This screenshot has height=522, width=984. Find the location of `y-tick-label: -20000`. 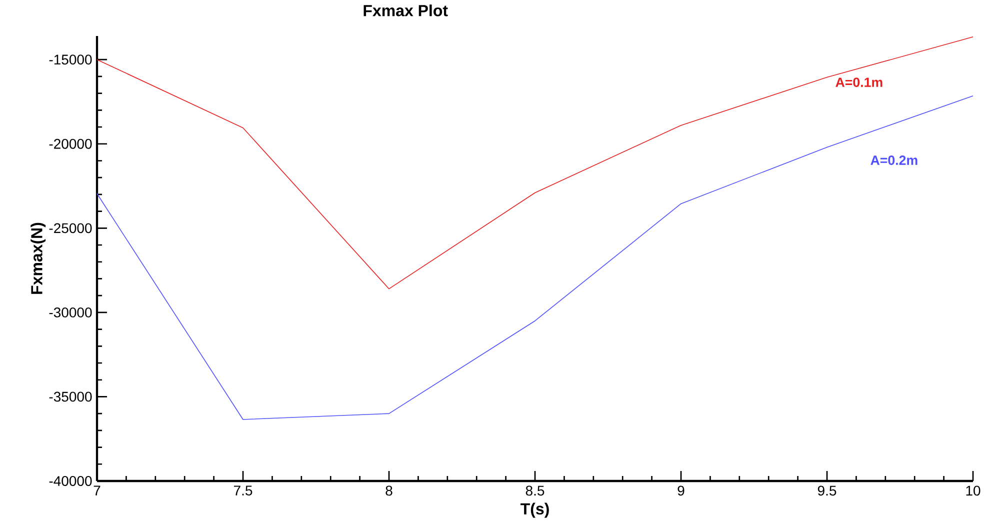

y-tick-label: -20000 is located at coordinates (70, 143).